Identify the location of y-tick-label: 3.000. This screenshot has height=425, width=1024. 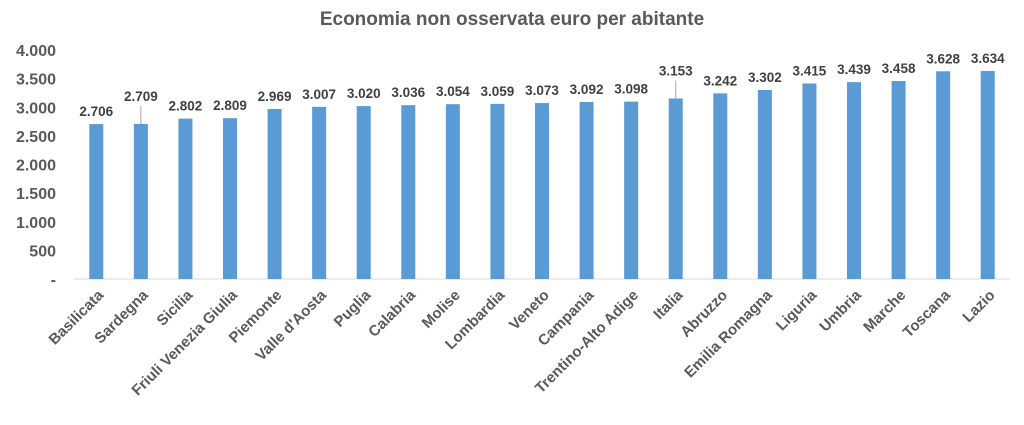
(36, 108).